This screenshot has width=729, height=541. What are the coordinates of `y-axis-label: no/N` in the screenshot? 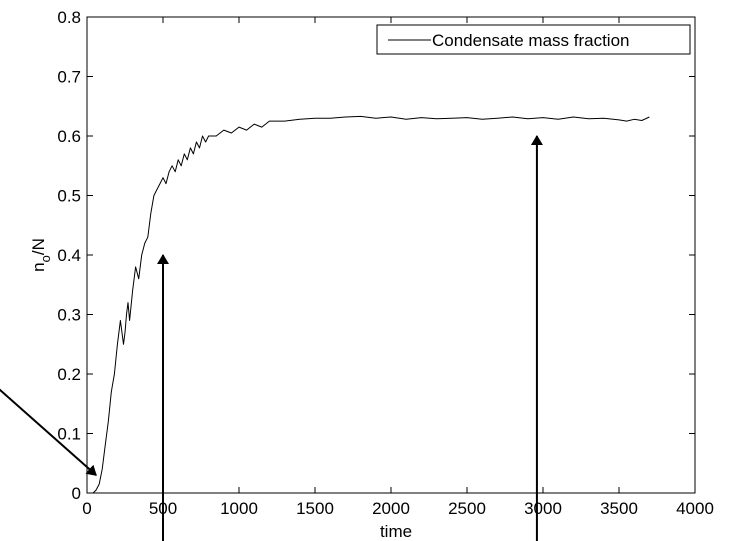 It's located at (41, 255).